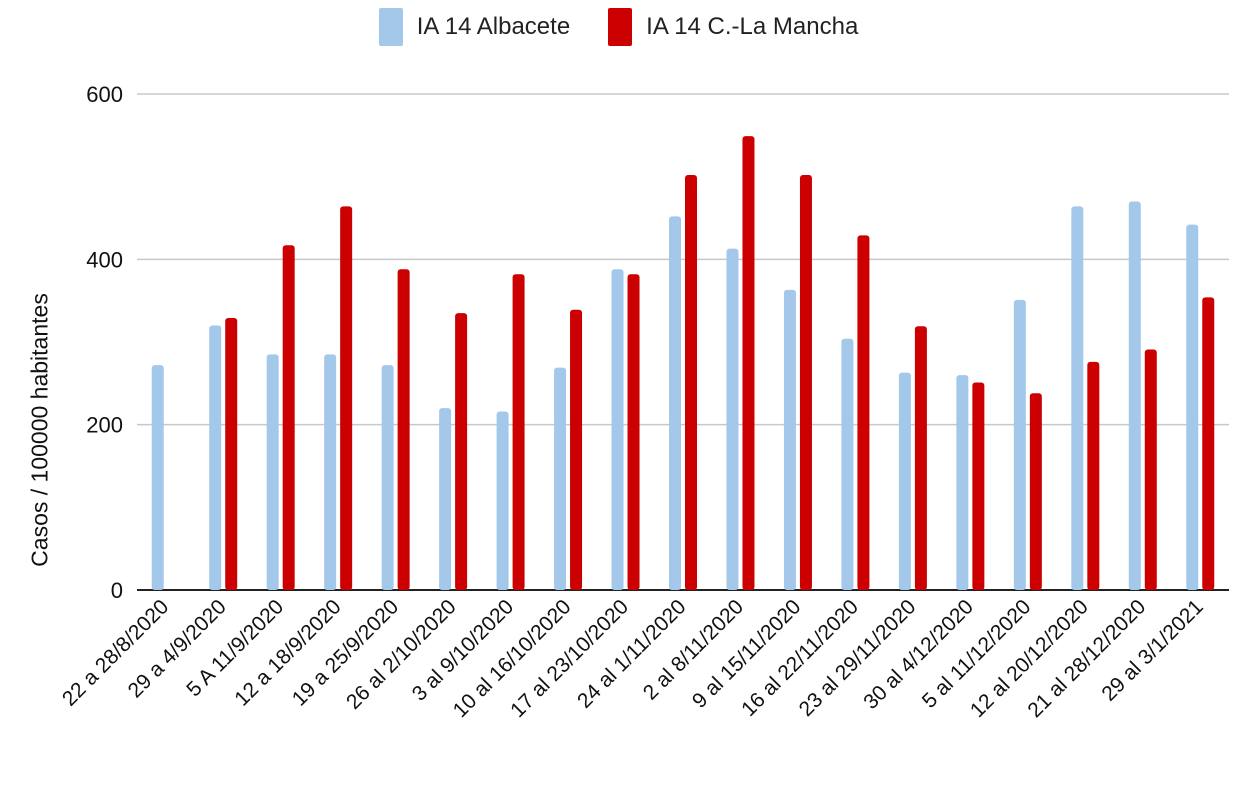  What do you see at coordinates (390, 27) in the screenshot?
I see `legend-swatch-albacete` at bounding box center [390, 27].